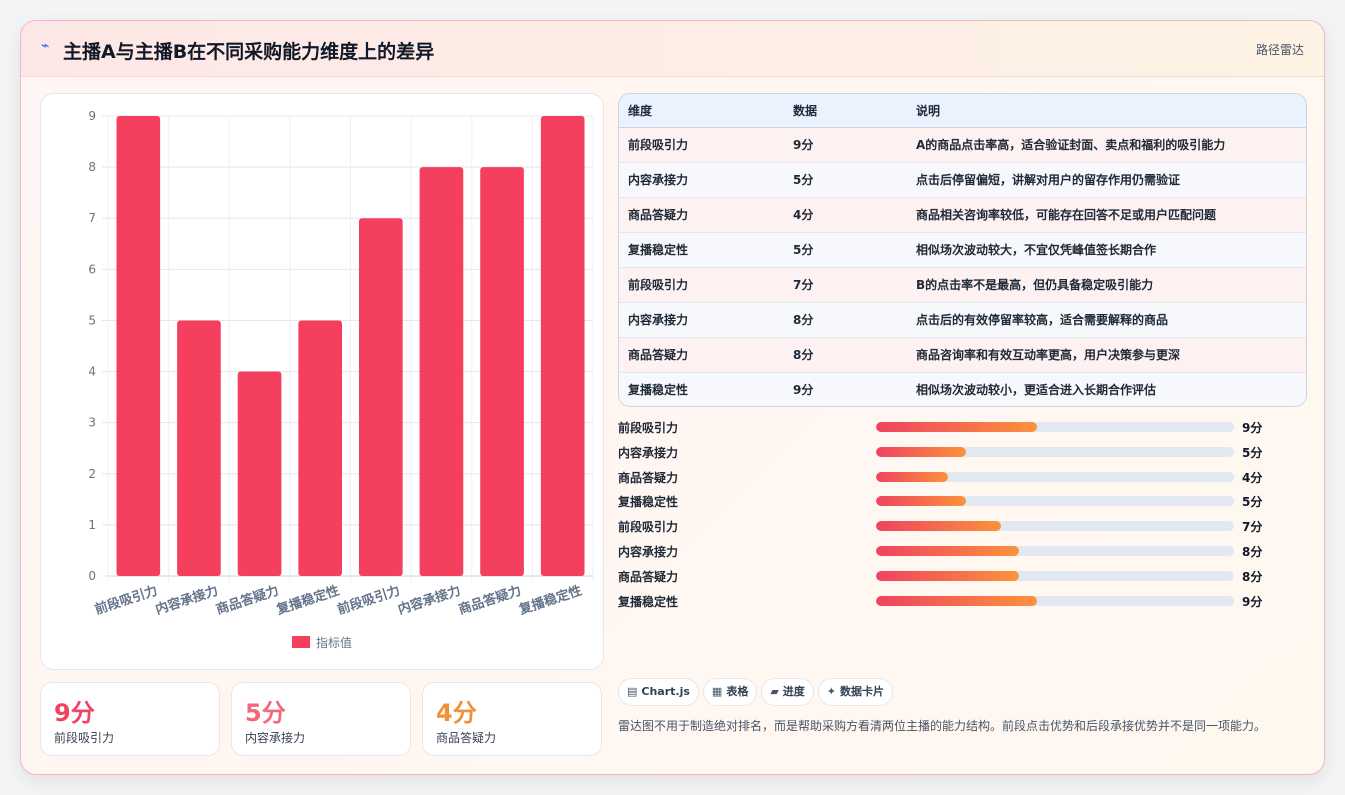 Image resolution: width=1345 pixels, height=795 pixels. What do you see at coordinates (92, 218) in the screenshot?
I see `y-tick-label: 7` at bounding box center [92, 218].